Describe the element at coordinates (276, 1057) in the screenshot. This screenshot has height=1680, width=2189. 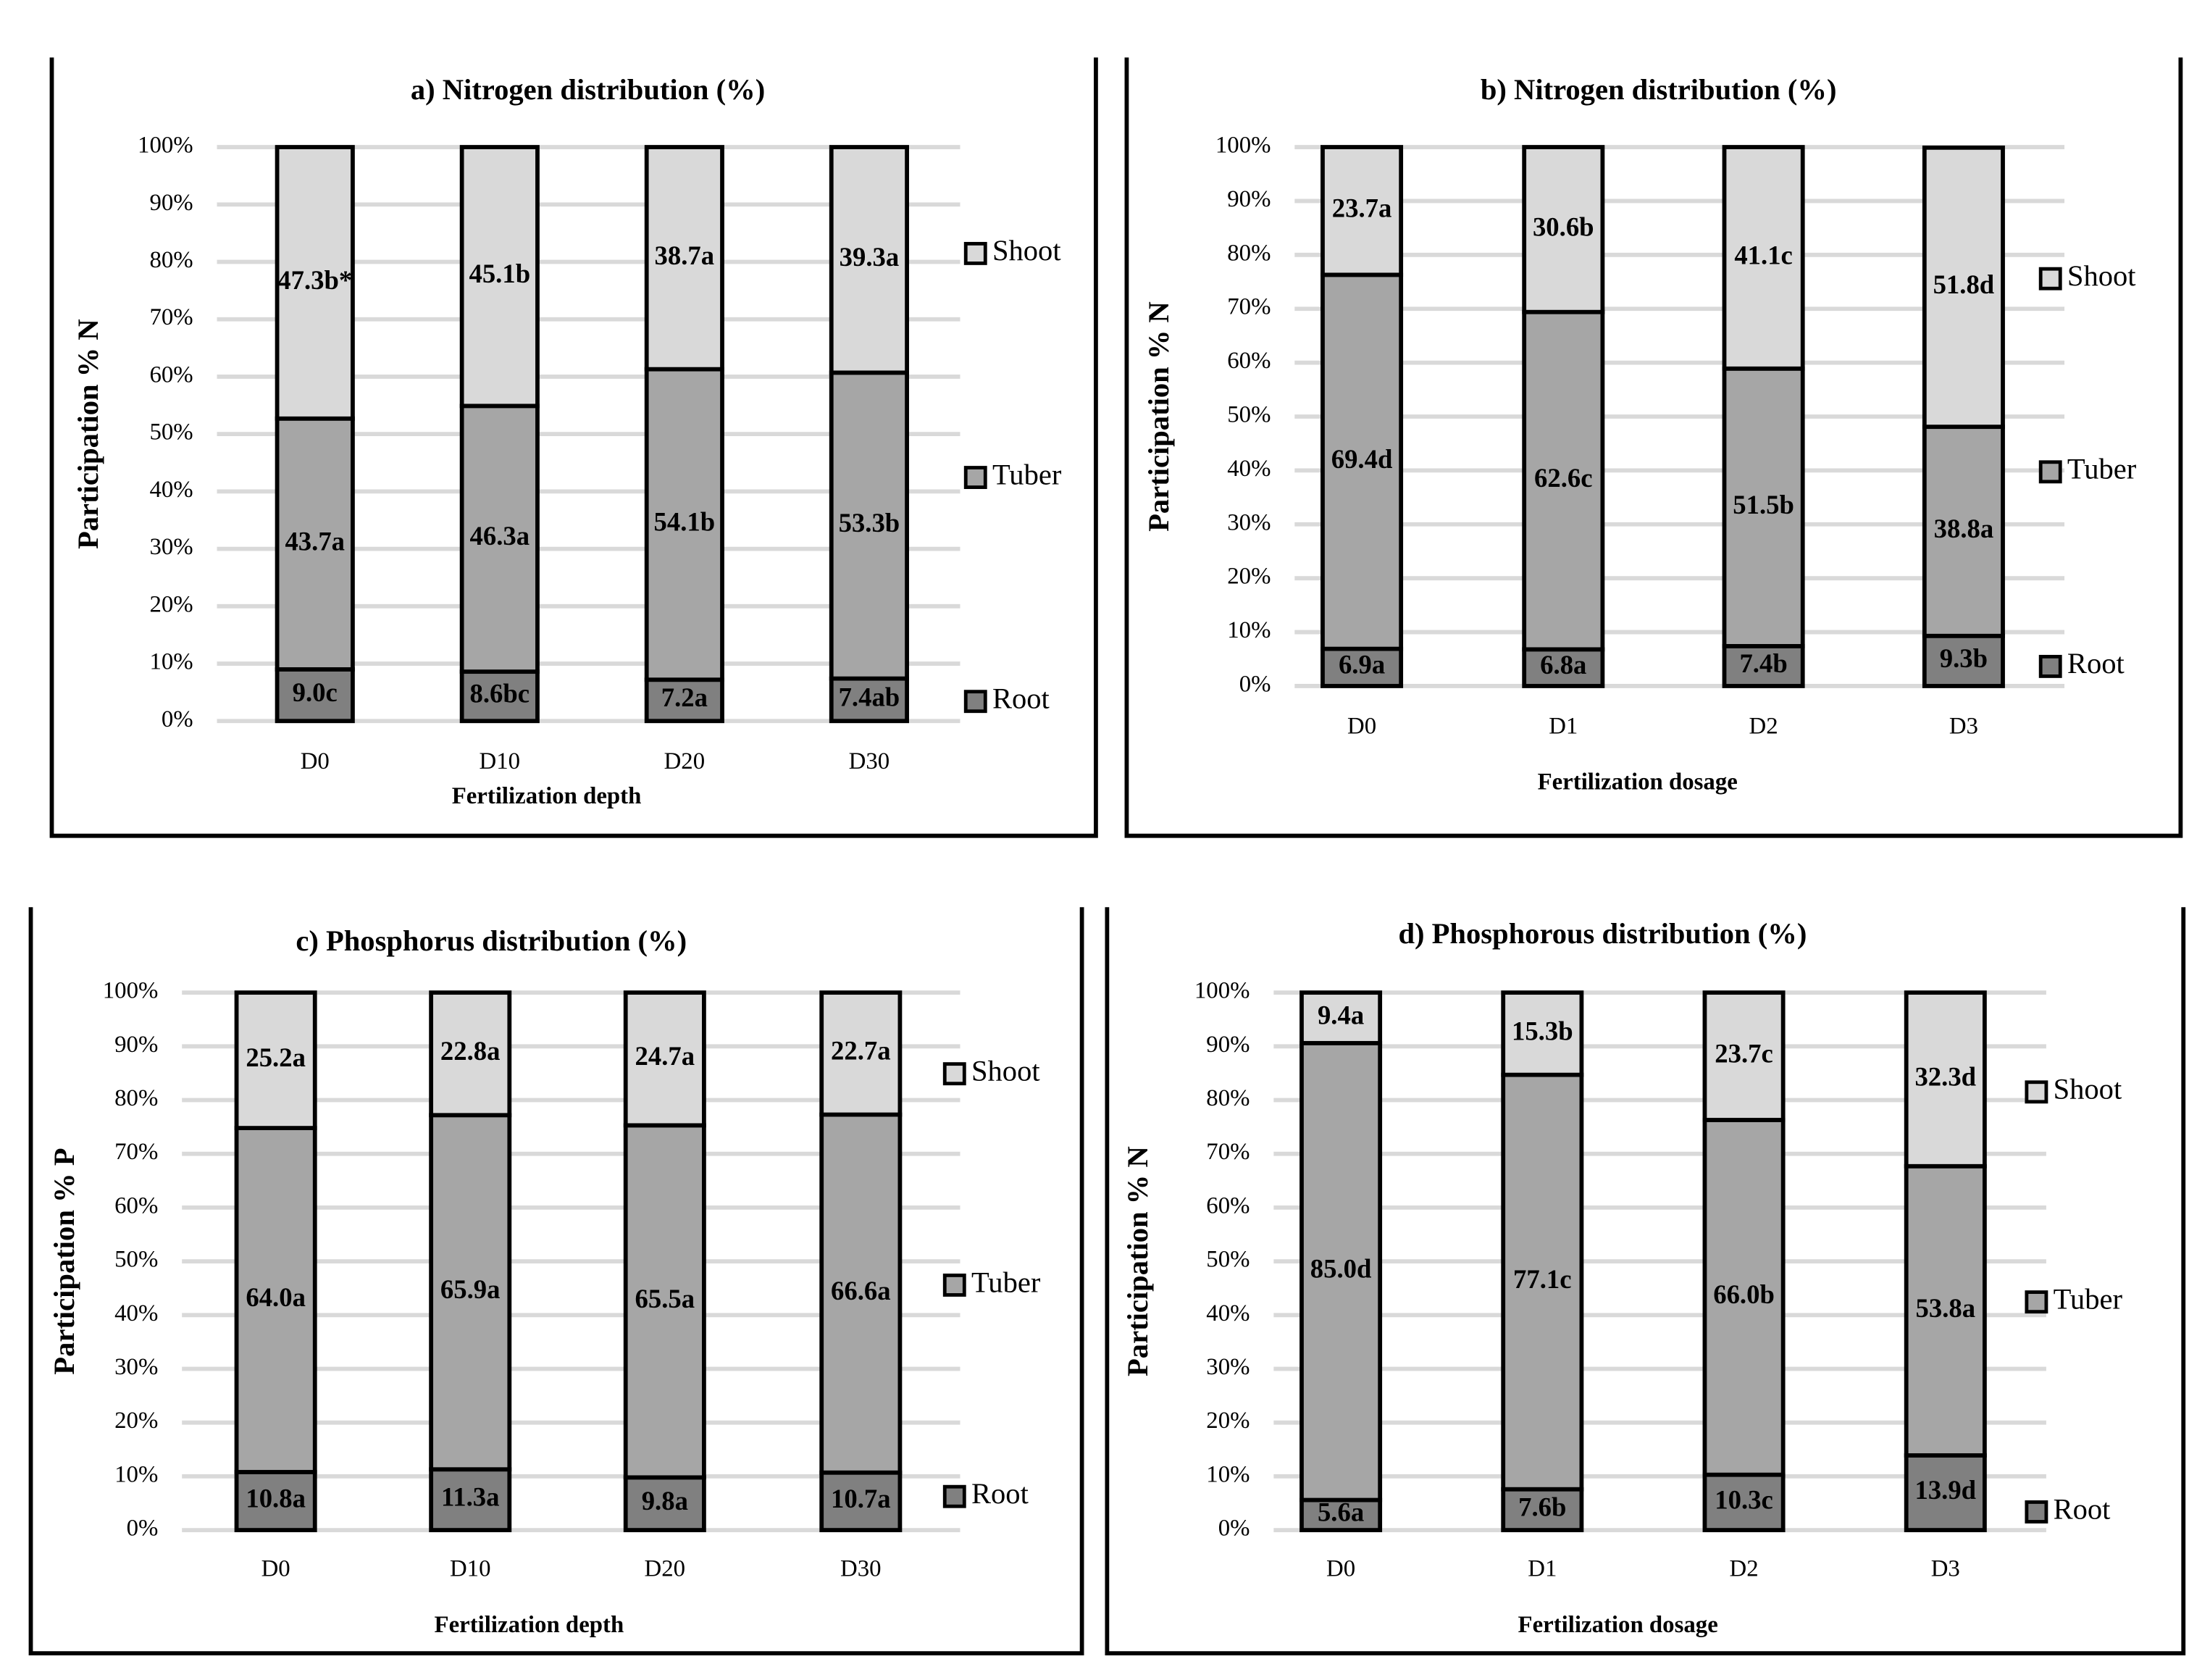
I see `data-label: 25.2a` at that location.